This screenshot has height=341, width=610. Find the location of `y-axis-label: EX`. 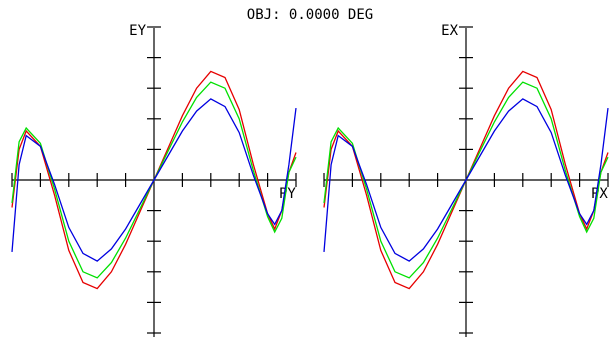

y-axis-label: EX is located at coordinates (449, 31).